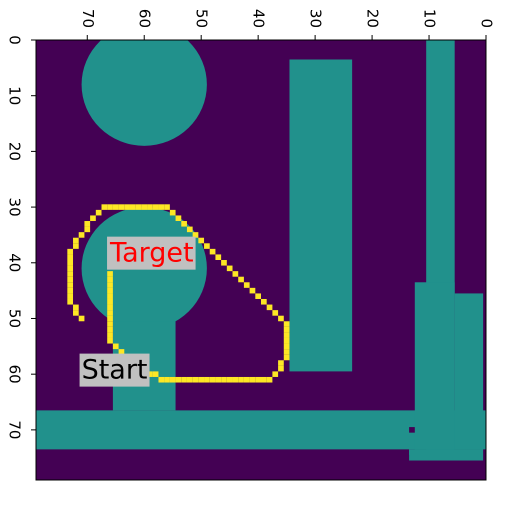 This screenshot has height=531, width=524. What do you see at coordinates (88, 18) in the screenshot?
I see `x-tick-label: 70` at bounding box center [88, 18].